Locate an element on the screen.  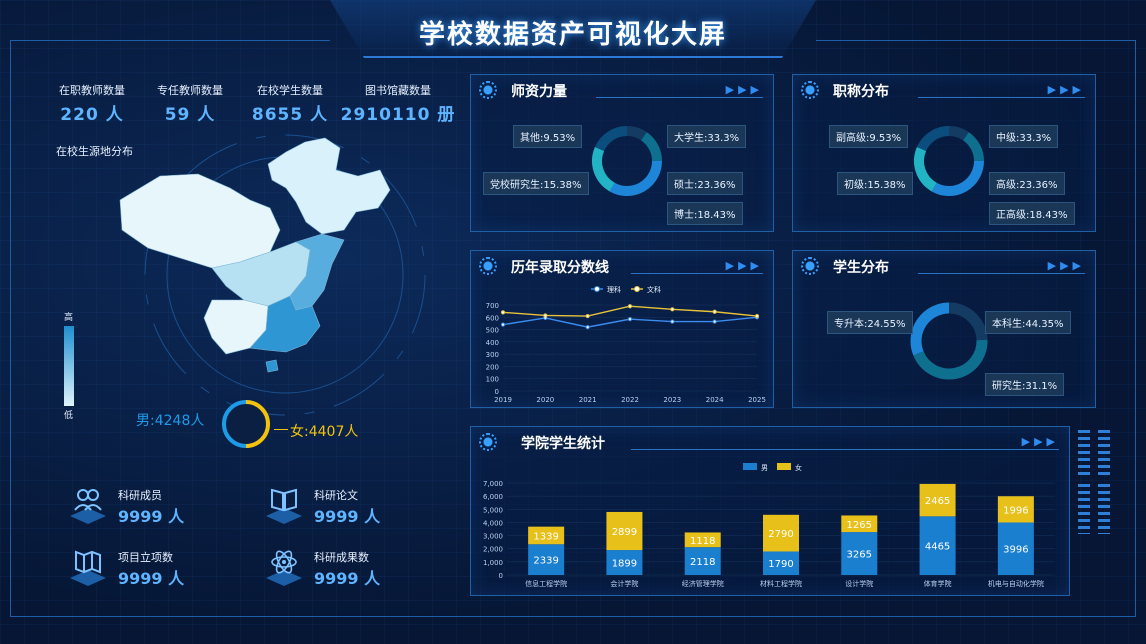
gender-gauge is located at coordinates (246, 424).